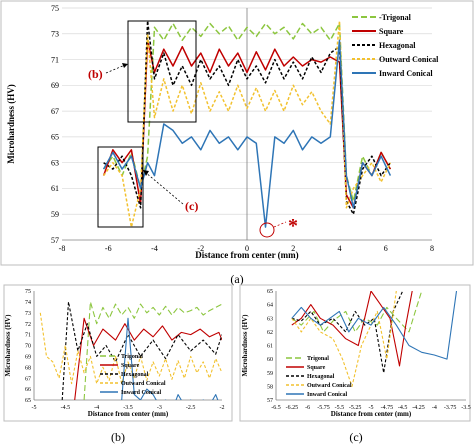 The width and height of the screenshot is (474, 448). Describe the element at coordinates (293, 226) in the screenshot. I see `min-star: *` at that location.